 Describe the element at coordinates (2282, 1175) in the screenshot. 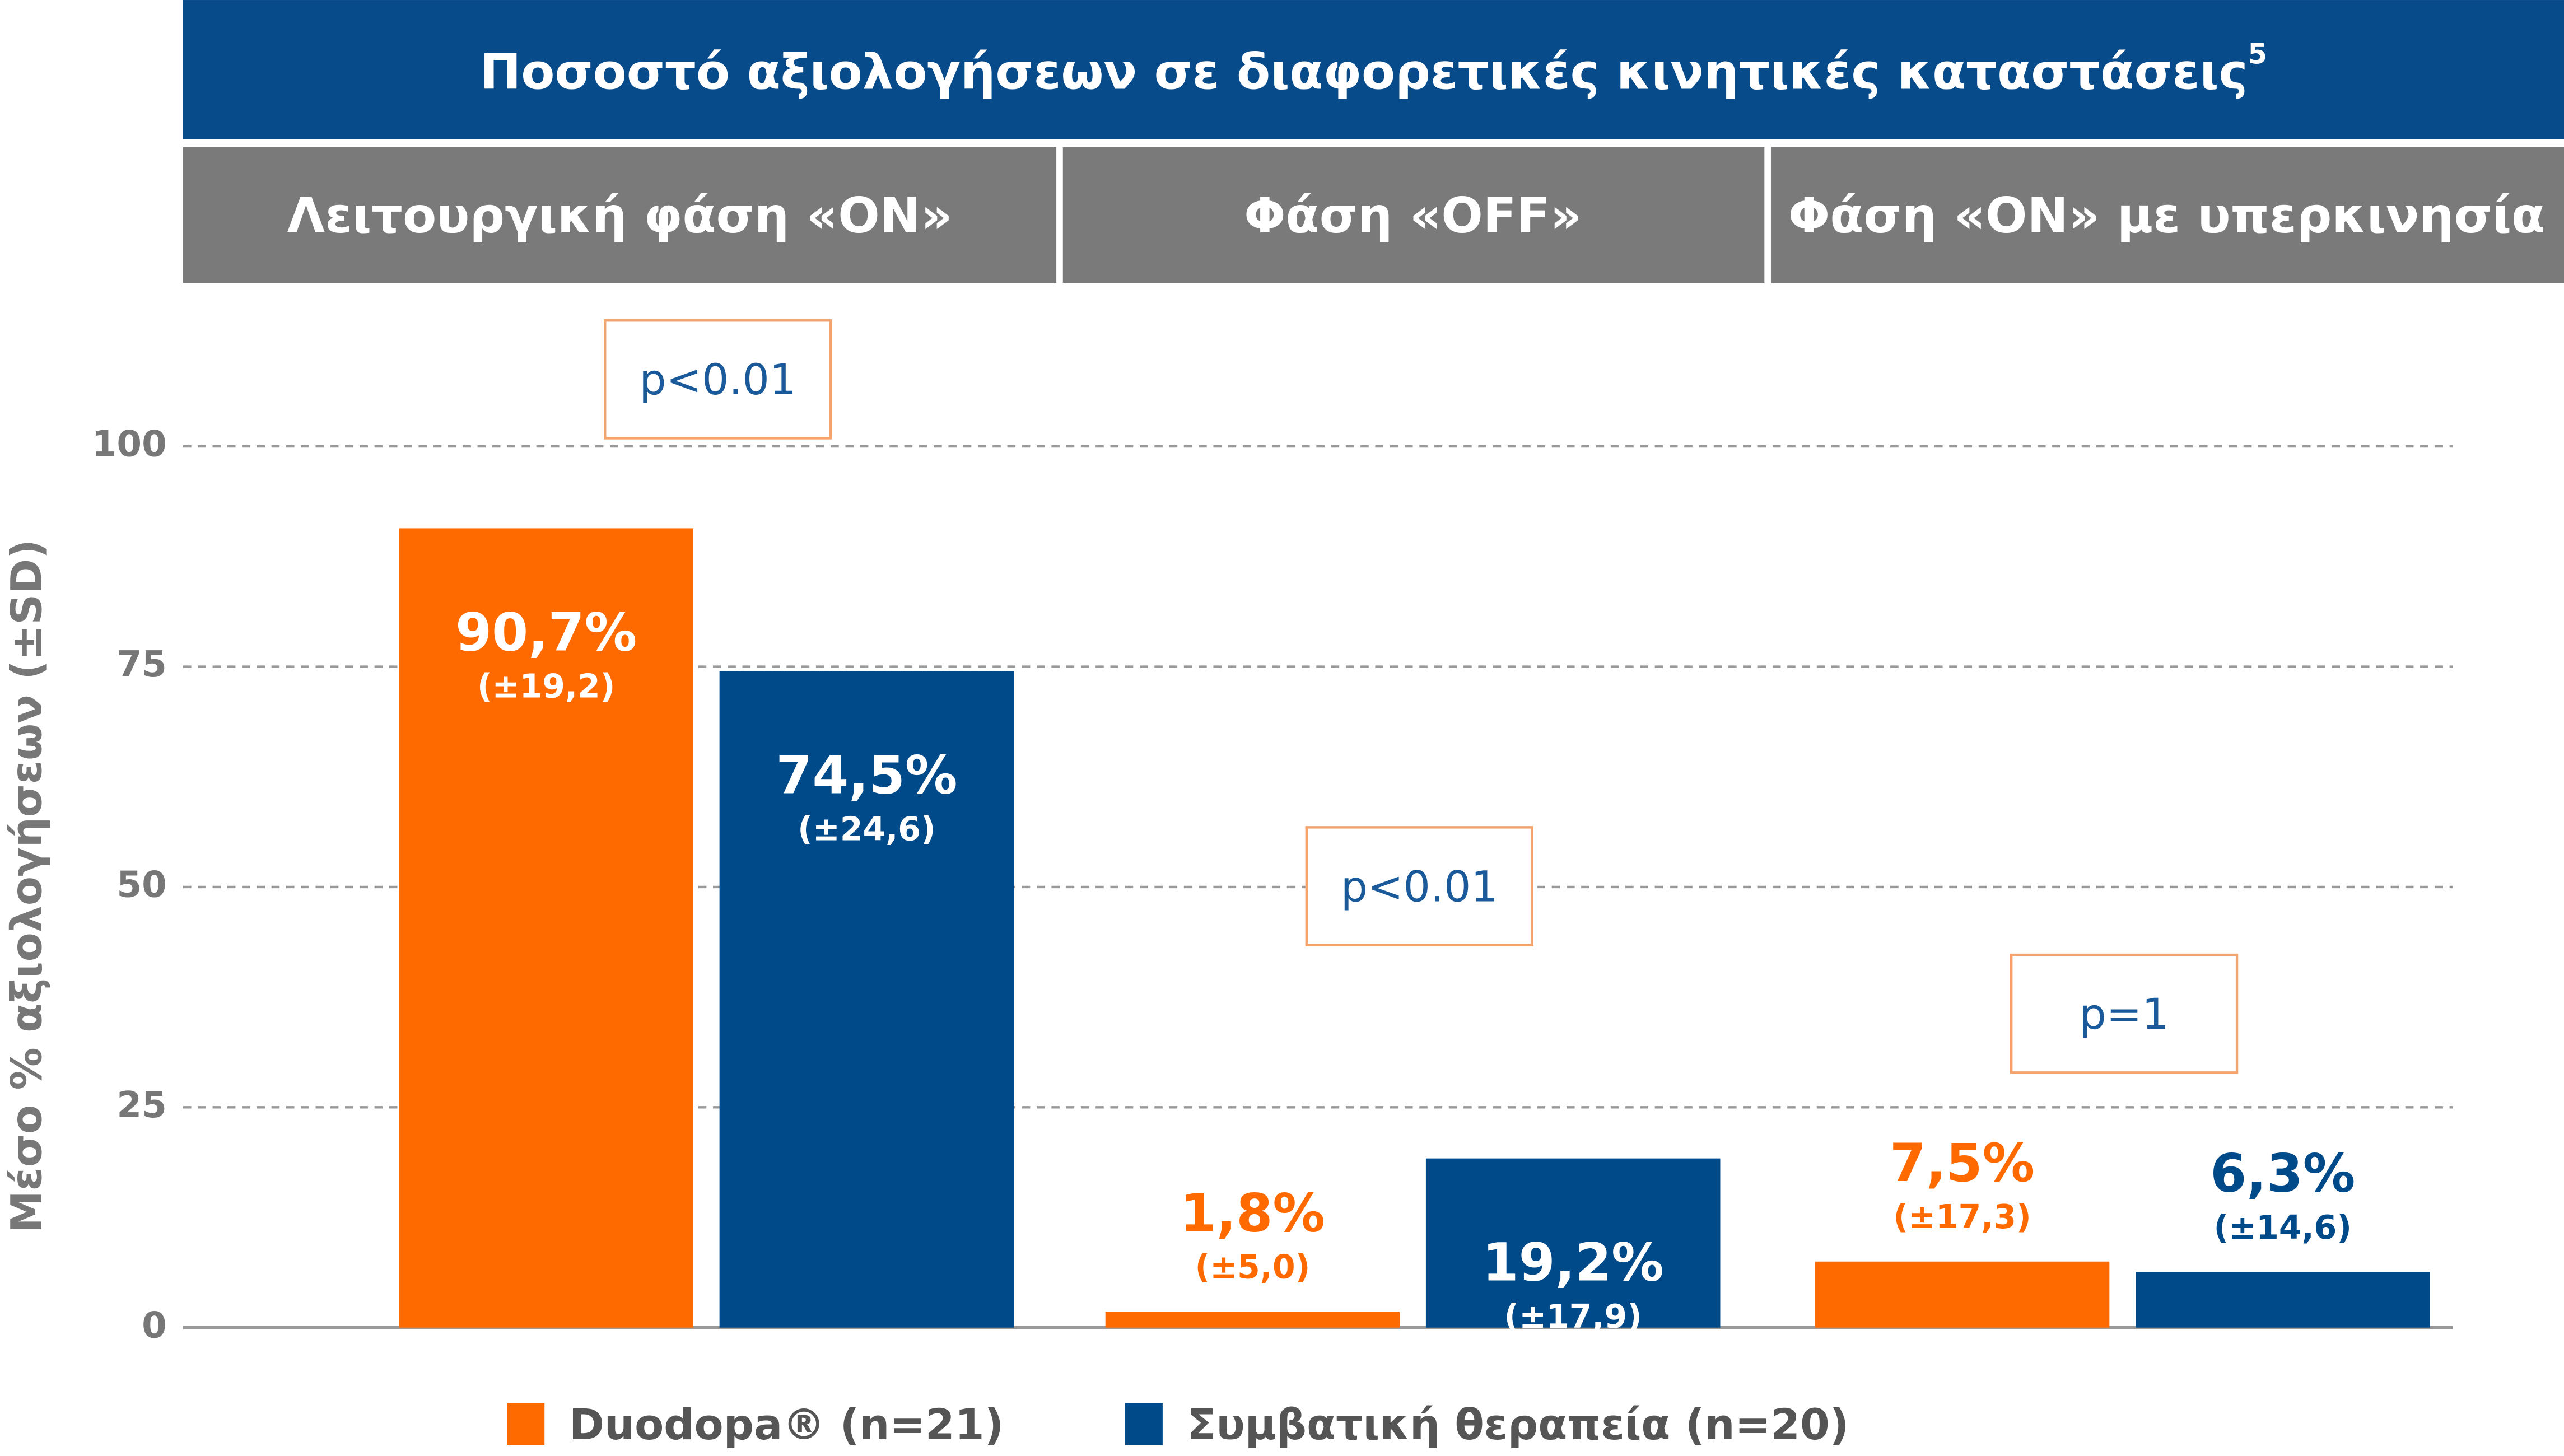

I see `value-label: 6,3%` at that location.